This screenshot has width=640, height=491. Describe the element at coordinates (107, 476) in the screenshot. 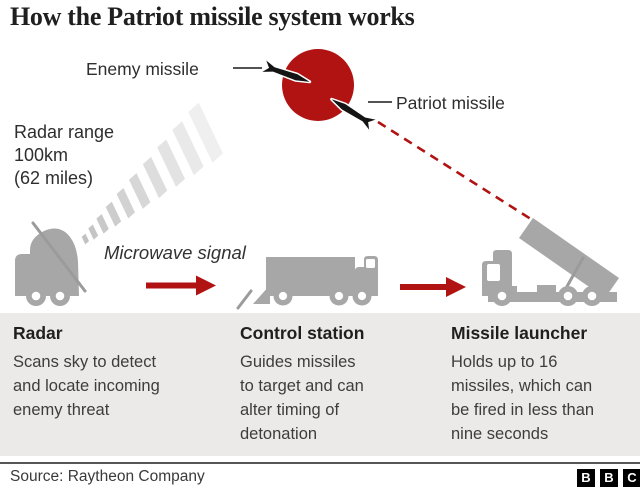

I see `source-attribution: Source: Raytheon Company` at that location.